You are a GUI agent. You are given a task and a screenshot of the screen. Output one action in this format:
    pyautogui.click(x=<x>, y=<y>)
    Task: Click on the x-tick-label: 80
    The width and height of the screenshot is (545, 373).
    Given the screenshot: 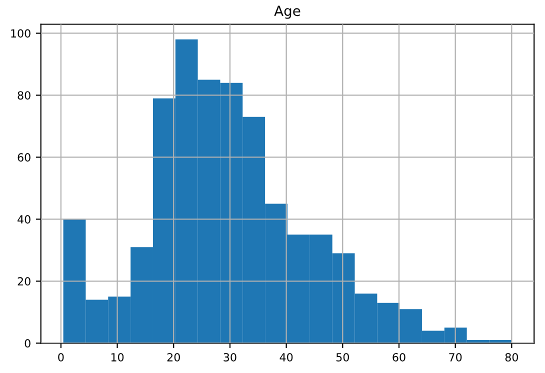 What is the action you would take?
    pyautogui.click(x=511, y=357)
    